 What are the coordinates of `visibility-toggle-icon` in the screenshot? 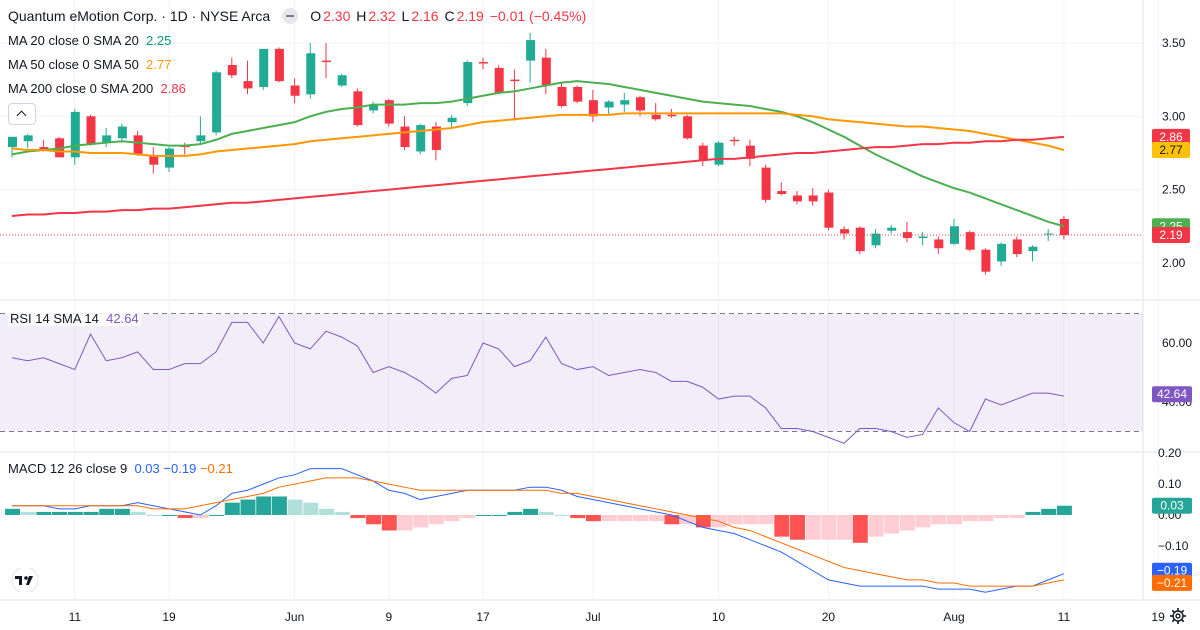 It's located at (290, 16).